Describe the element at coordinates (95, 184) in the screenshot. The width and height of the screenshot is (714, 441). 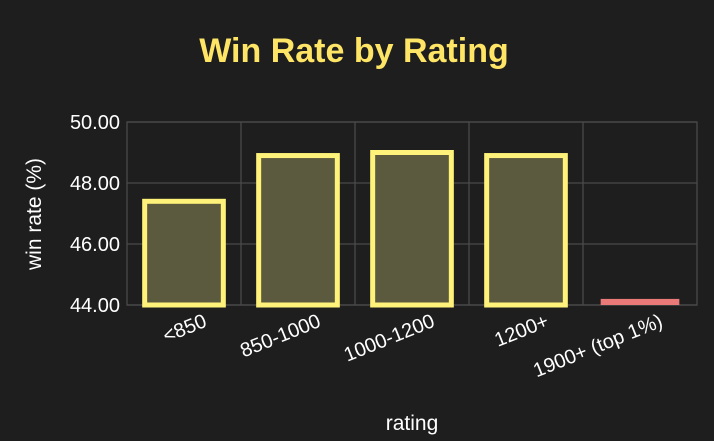
I see `y-tick-label: 48.00` at that location.